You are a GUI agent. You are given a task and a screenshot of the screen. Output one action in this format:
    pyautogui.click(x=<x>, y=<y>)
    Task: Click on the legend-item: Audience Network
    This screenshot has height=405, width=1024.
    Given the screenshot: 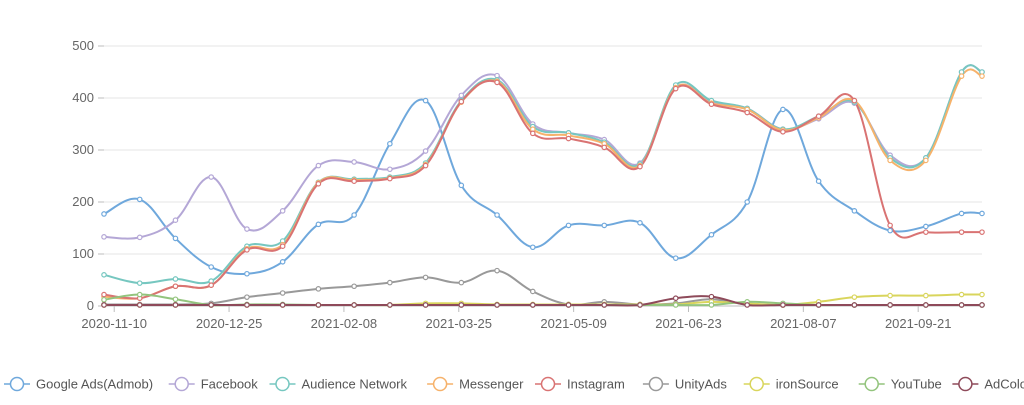 What is the action you would take?
    pyautogui.click(x=338, y=384)
    